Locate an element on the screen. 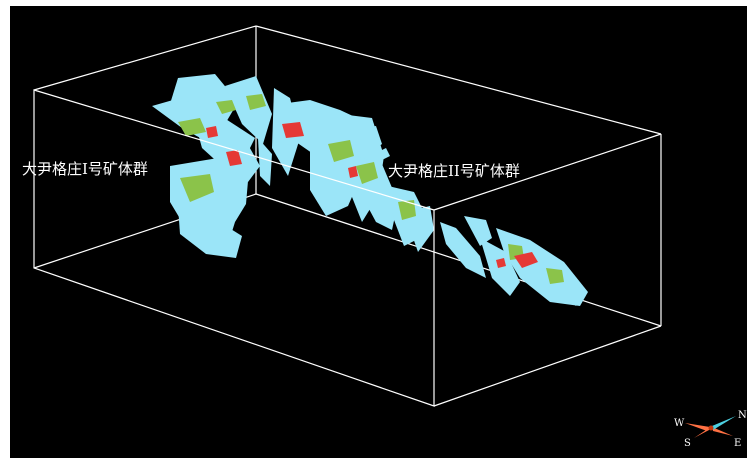 Image resolution: width=747 pixels, height=458 pixels. orebody-group-1-label: 大尹格庄I号矿体群 is located at coordinates (85, 169).